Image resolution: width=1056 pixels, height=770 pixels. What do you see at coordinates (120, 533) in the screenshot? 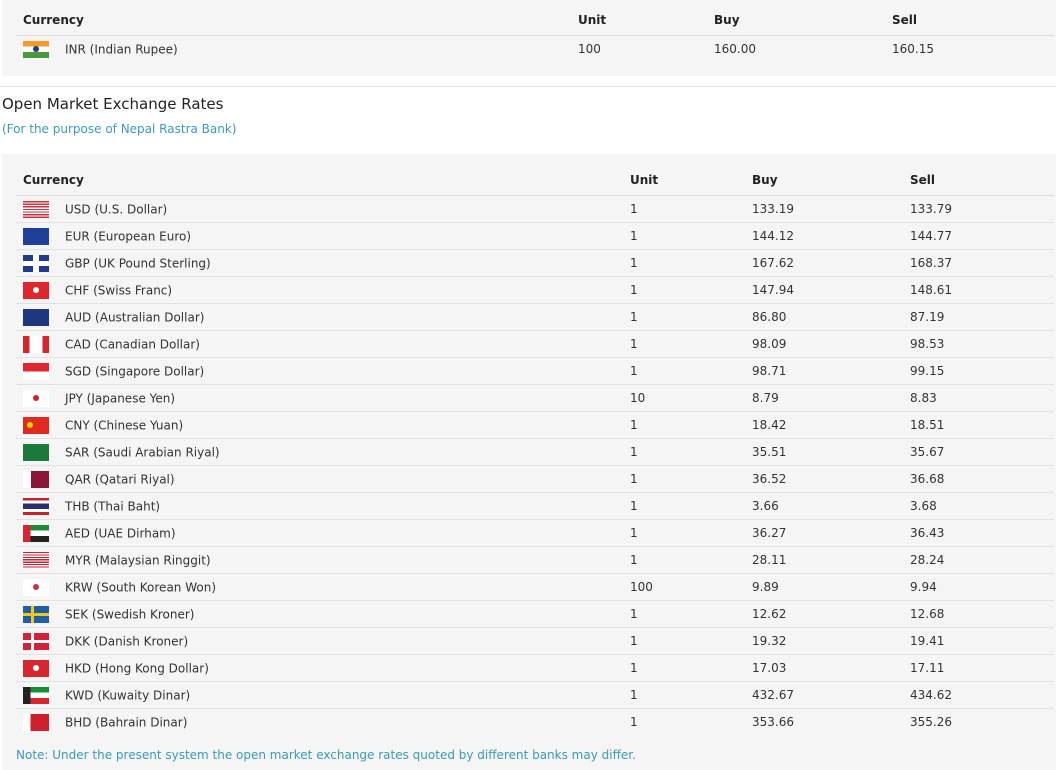
I see `currency-name: AED (UAE Dirham)` at bounding box center [120, 533].